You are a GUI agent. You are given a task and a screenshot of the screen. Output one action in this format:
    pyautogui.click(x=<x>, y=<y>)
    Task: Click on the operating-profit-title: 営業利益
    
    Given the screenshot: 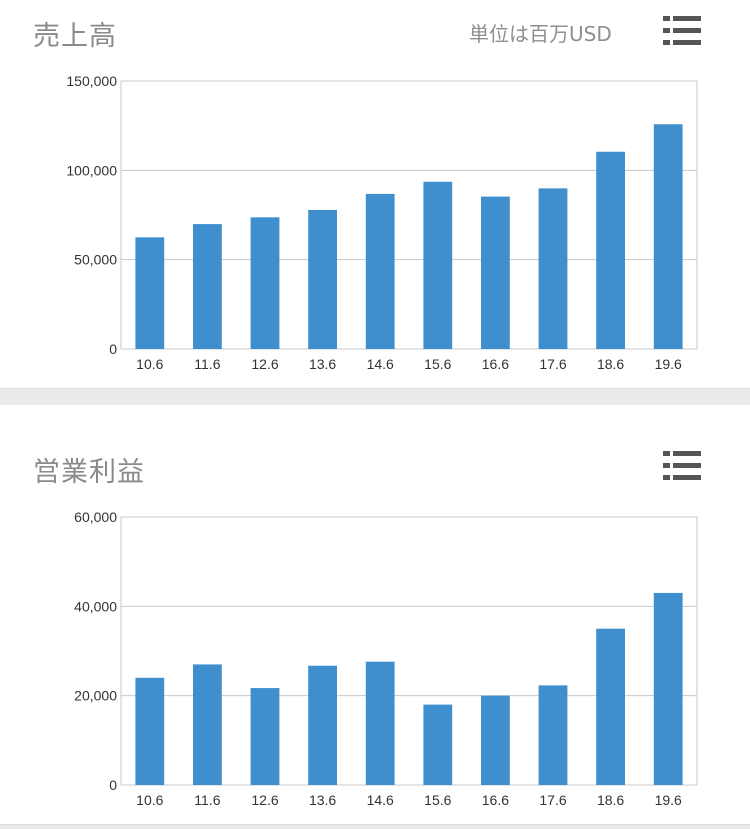 What is the action you would take?
    pyautogui.click(x=89, y=472)
    